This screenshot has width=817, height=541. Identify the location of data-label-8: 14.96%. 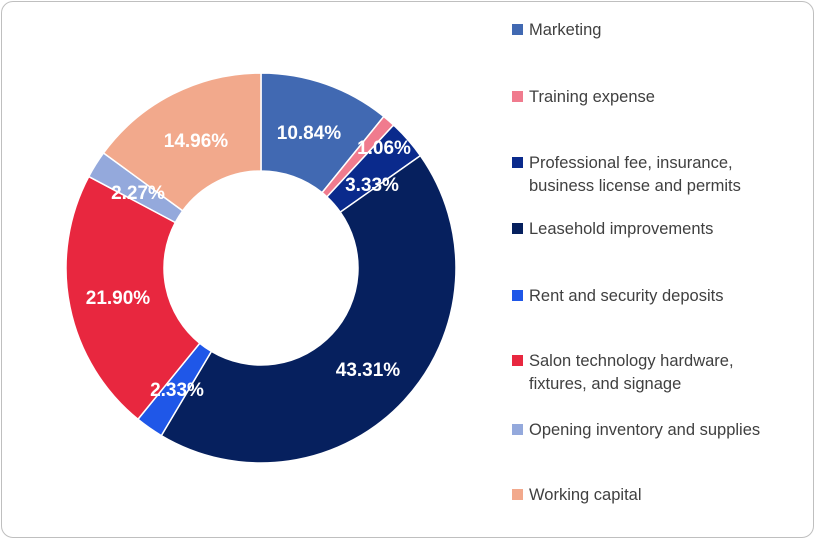
(196, 141).